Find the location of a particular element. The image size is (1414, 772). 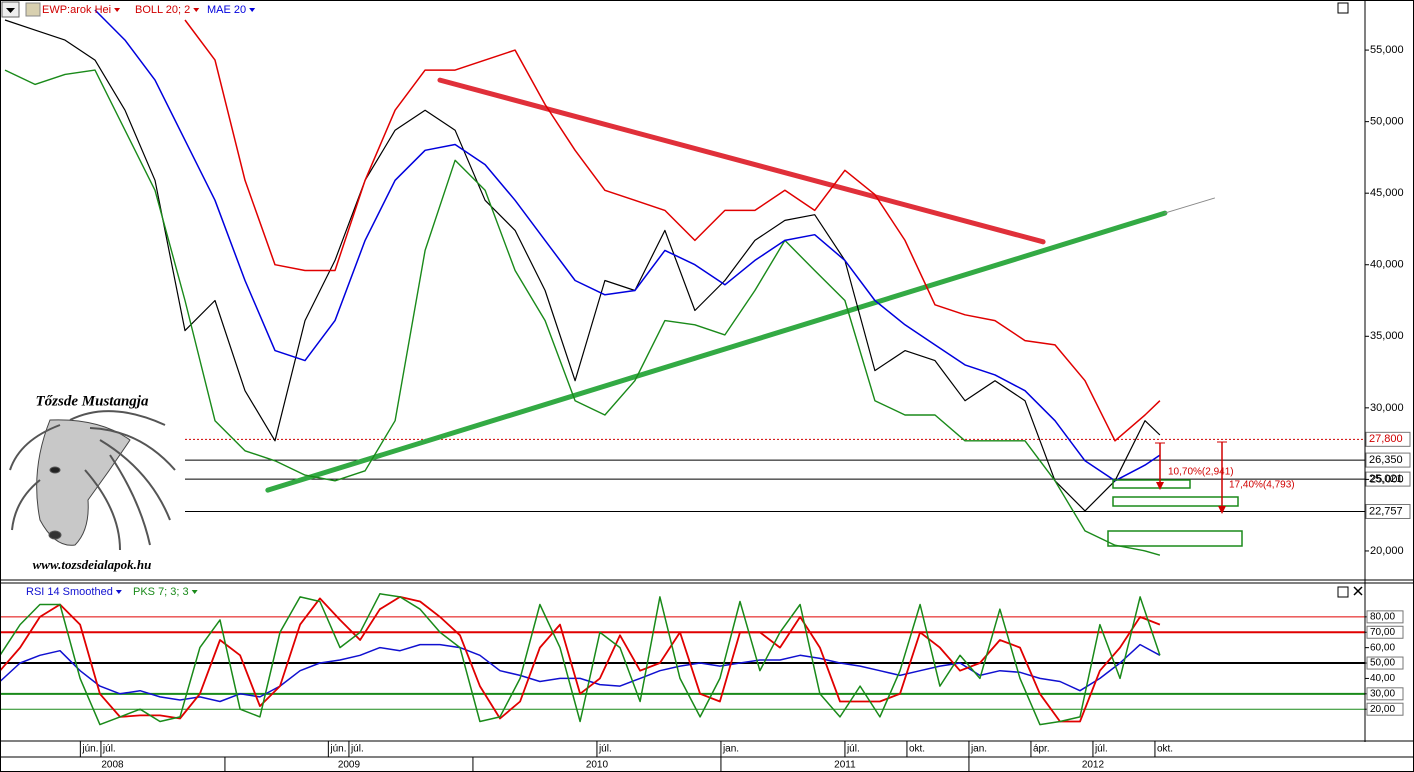

level-label: 25,021 is located at coordinates (1386, 479).